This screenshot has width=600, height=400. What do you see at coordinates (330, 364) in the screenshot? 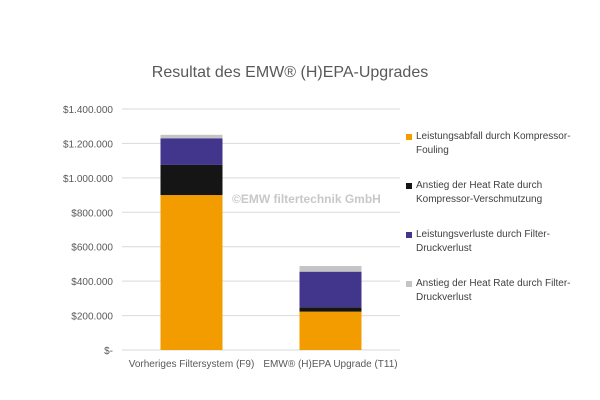
I see `x-tick-label: EMW® (H)EPA Upgrade (T11)` at bounding box center [330, 364].